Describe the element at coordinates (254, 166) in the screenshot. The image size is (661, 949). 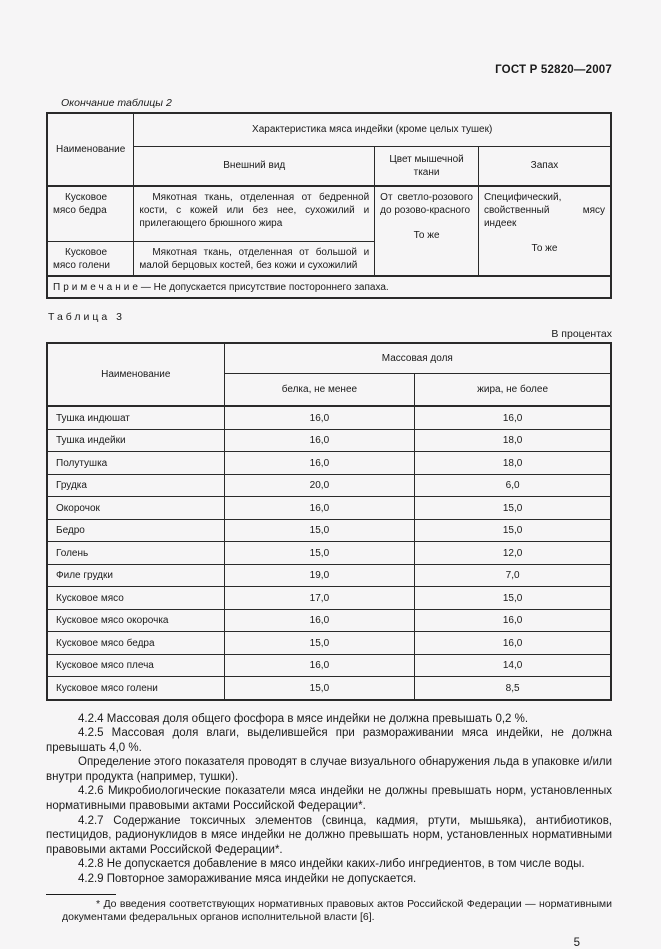
I see `table2-col-appearance: Внешний вид` at that location.